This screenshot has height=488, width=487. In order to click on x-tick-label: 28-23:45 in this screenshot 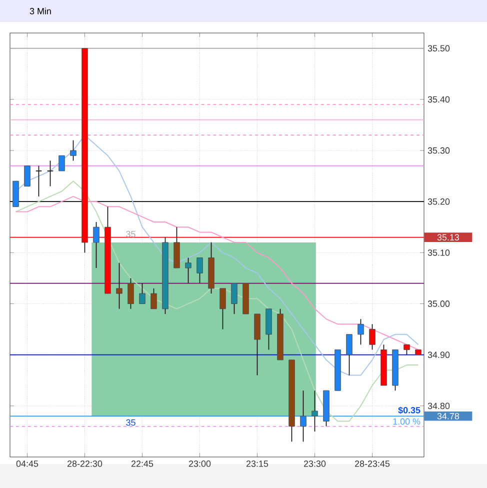, I will do `click(372, 463)`.